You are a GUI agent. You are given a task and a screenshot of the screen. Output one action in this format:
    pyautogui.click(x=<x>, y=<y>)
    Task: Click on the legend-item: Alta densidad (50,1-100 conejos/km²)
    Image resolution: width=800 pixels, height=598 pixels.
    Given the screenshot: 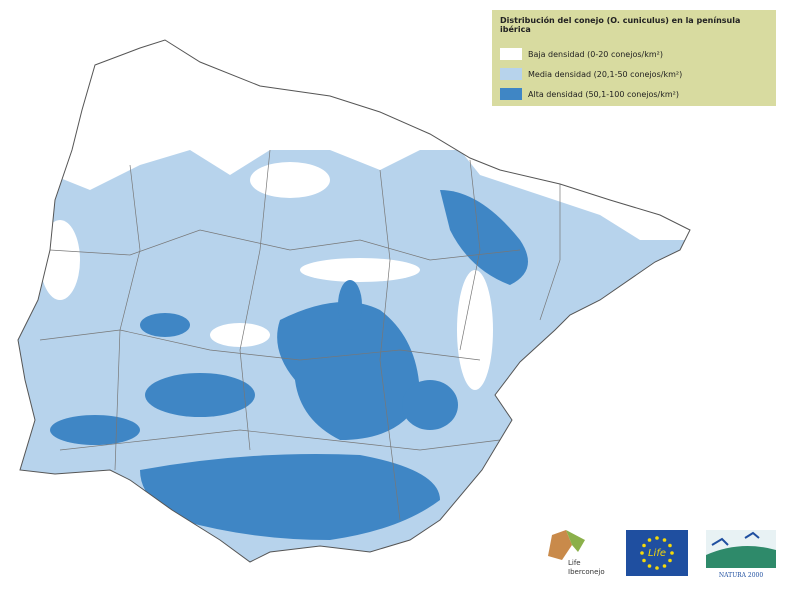 What is the action you would take?
    pyautogui.click(x=634, y=94)
    